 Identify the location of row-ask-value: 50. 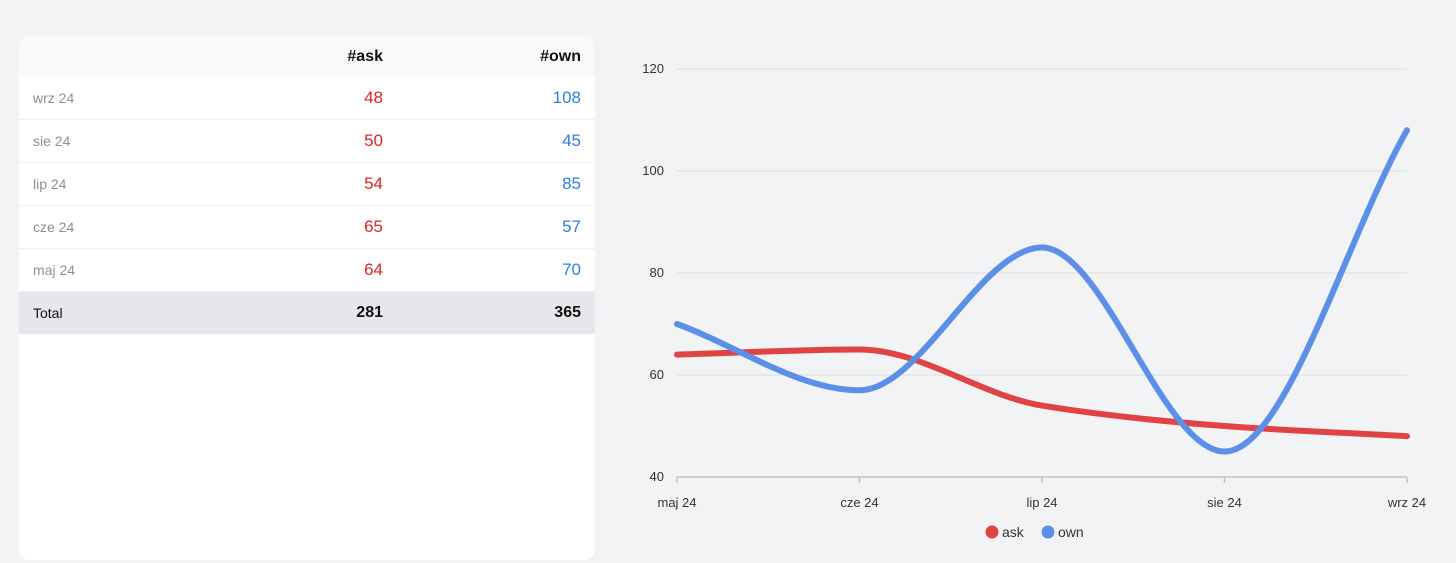
(373, 140).